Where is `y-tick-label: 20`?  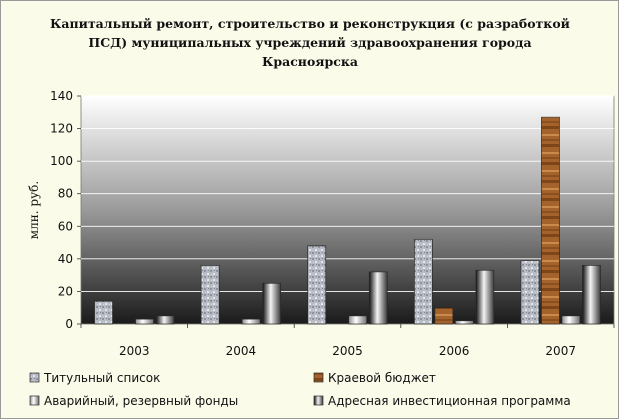
y-tick-label: 20 is located at coordinates (65, 291).